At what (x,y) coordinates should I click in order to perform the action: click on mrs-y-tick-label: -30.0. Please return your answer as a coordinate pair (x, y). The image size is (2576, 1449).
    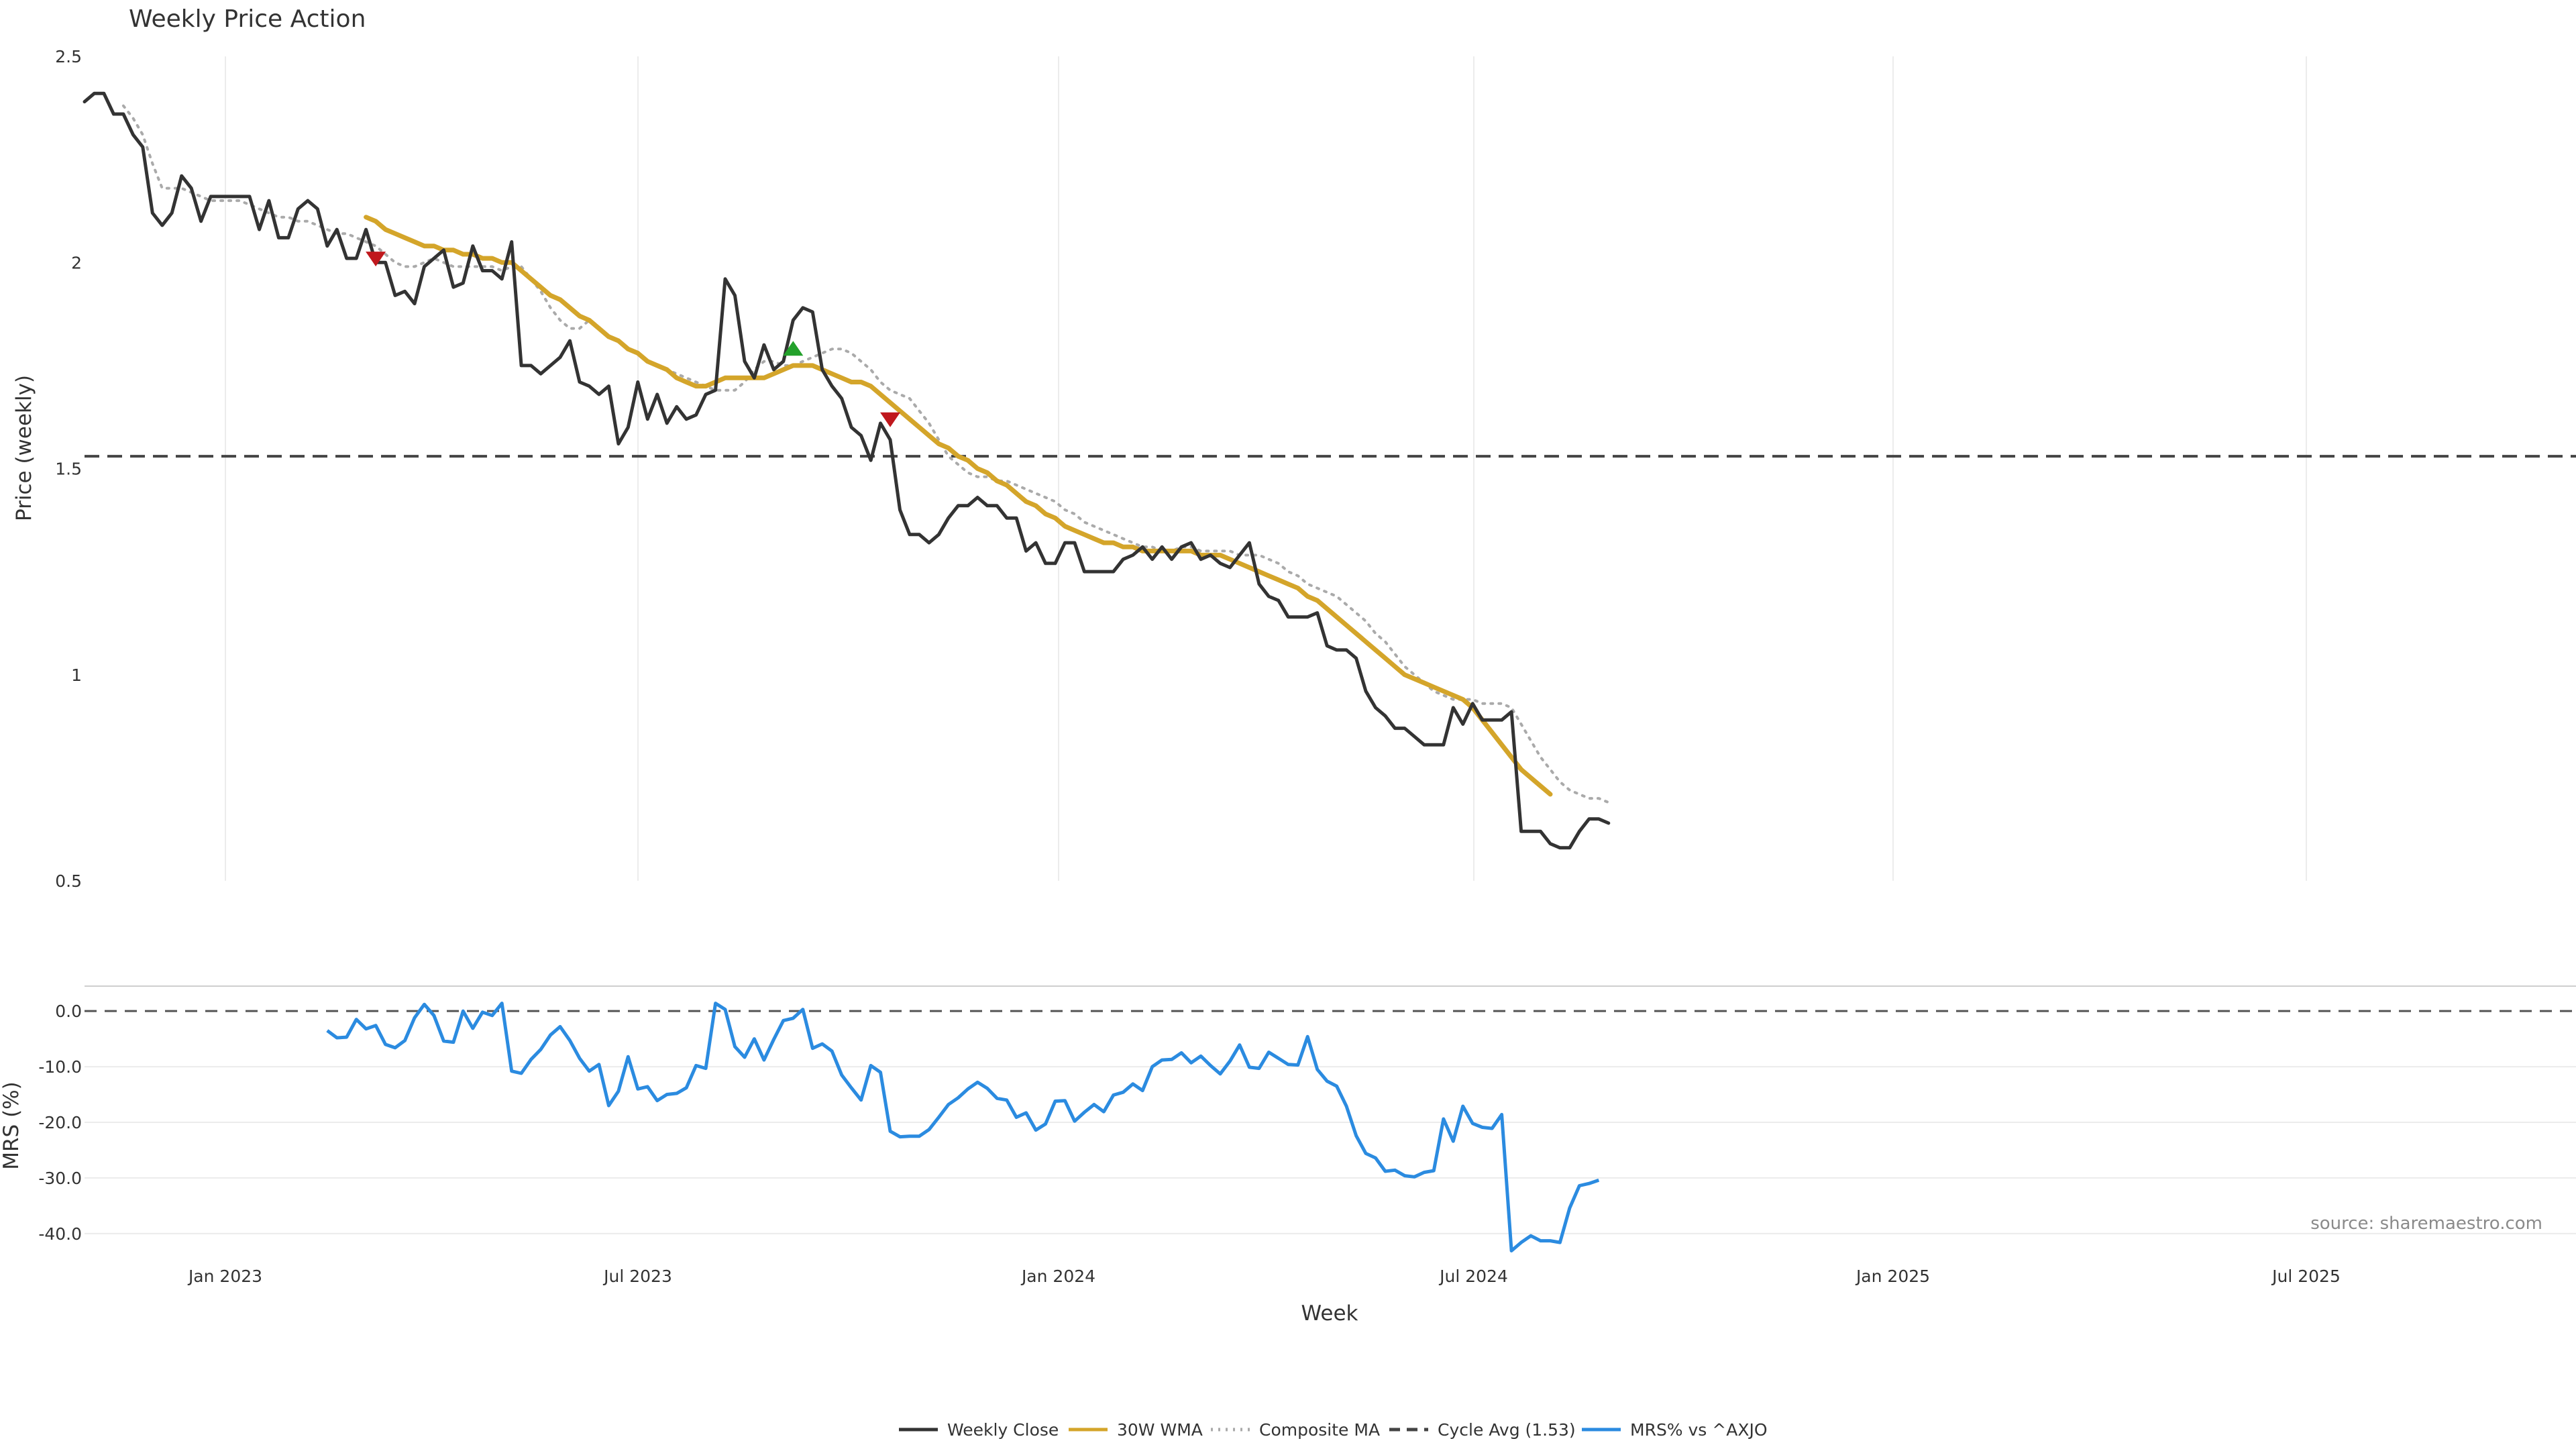
    Looking at the image, I should click on (60, 1178).